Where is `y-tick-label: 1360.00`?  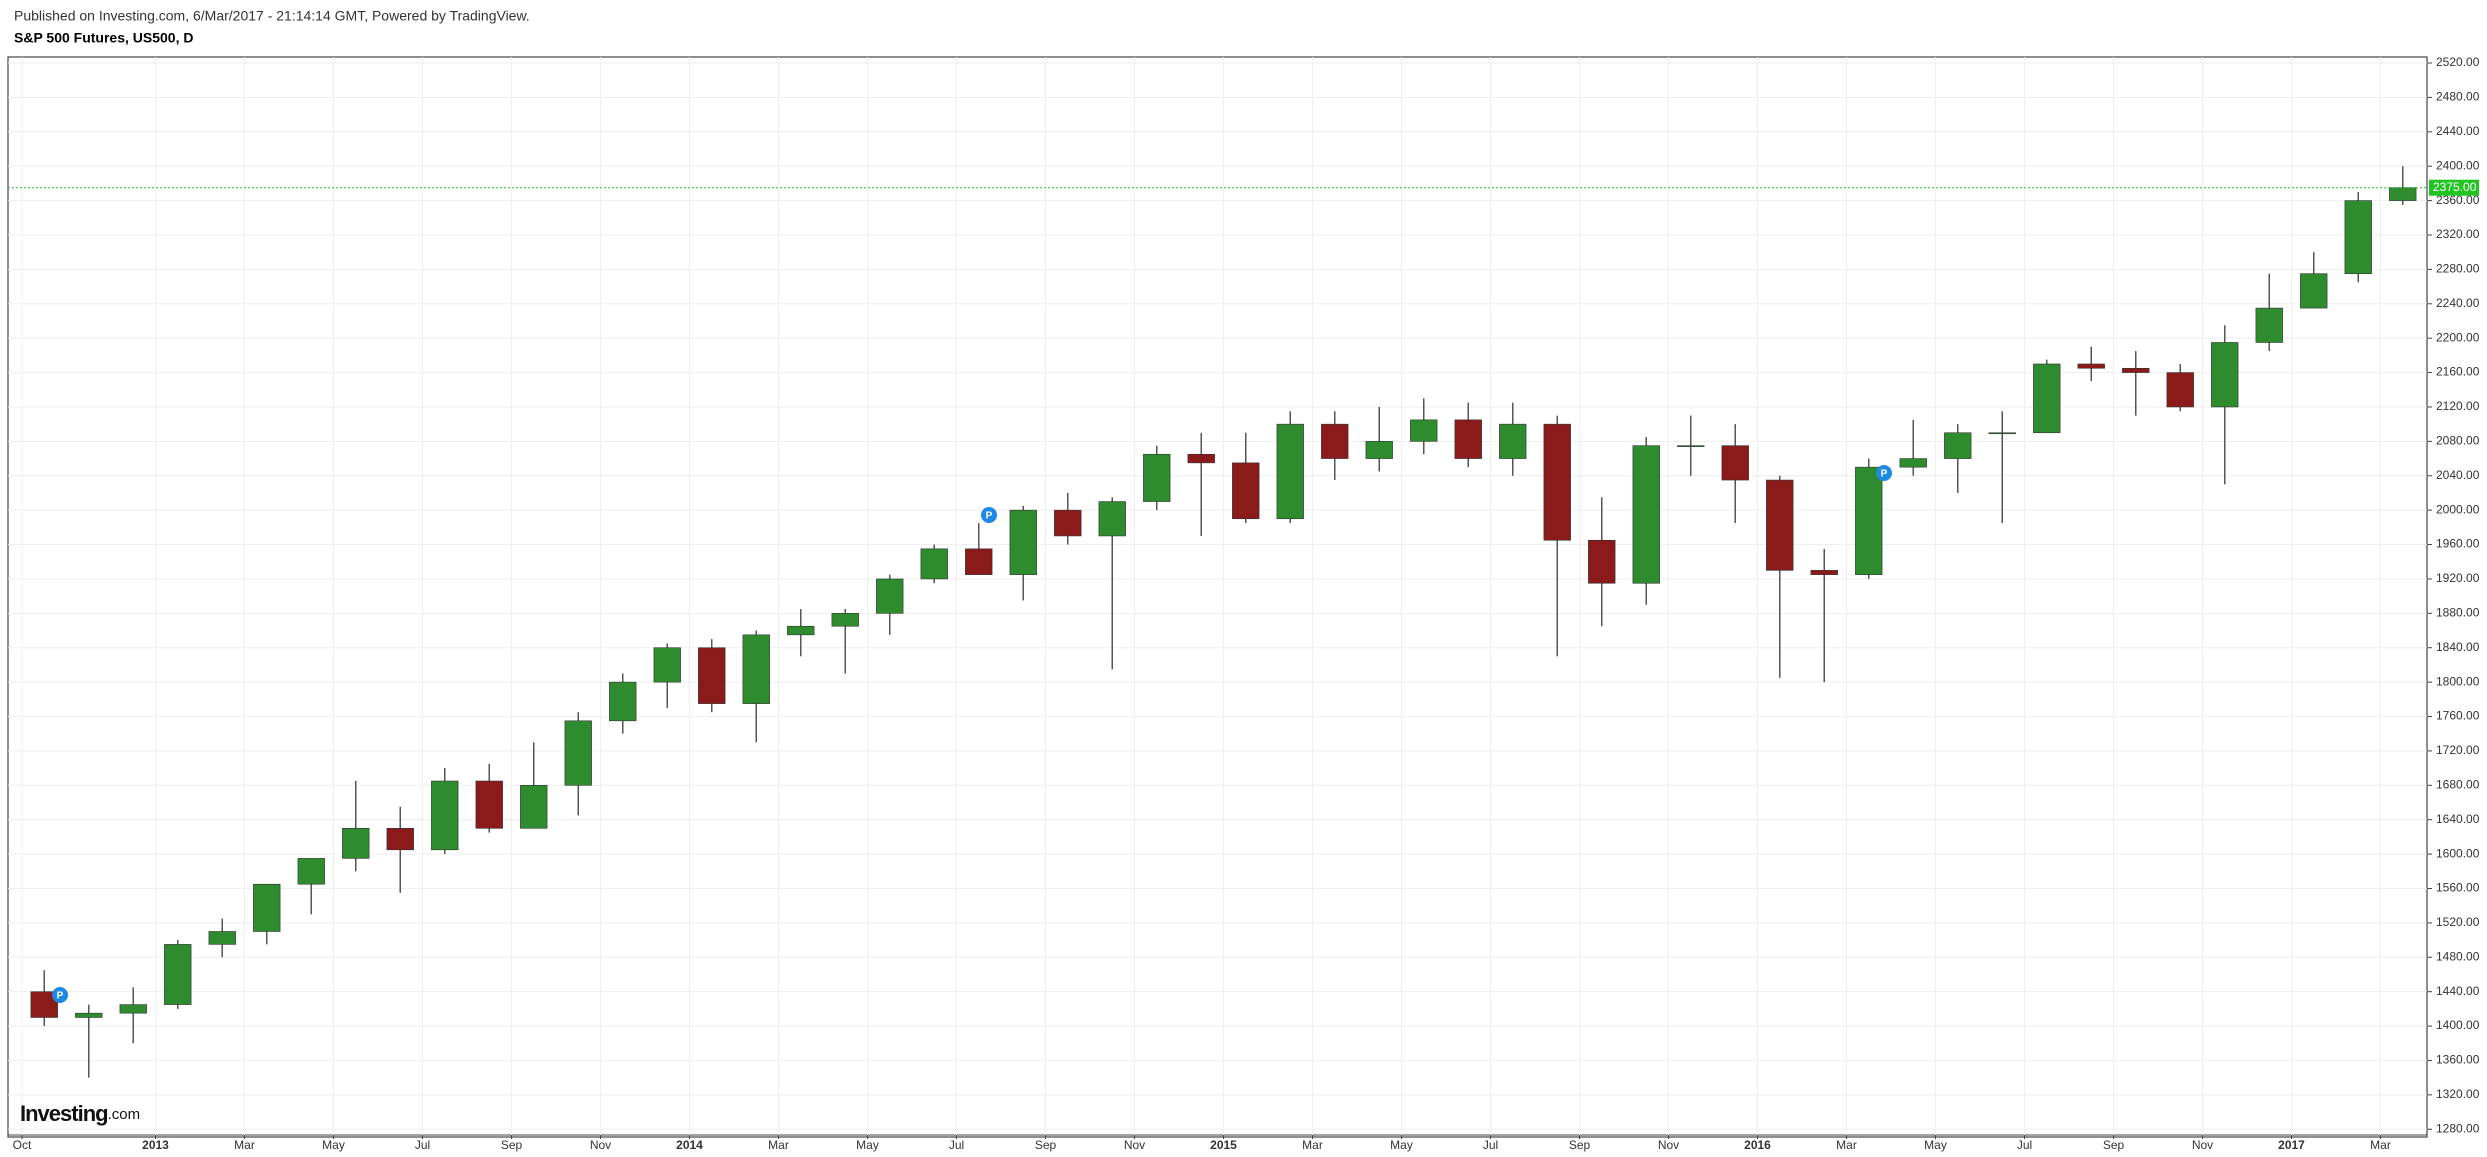 y-tick-label: 1360.00 is located at coordinates (2458, 1060).